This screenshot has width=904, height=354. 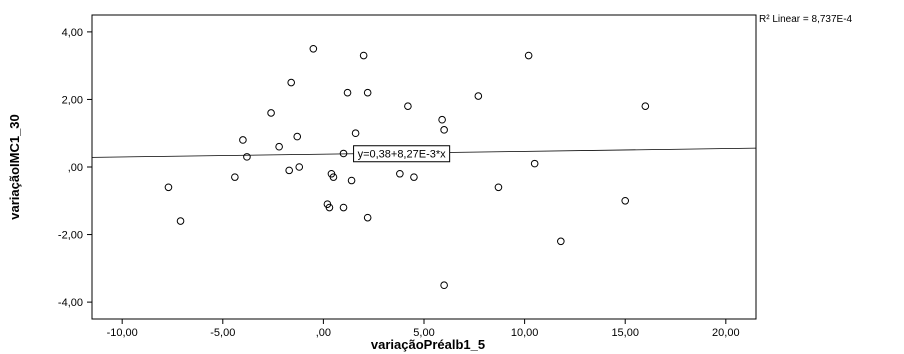 I want to click on x-tick-label: 20,00, so click(x=726, y=333).